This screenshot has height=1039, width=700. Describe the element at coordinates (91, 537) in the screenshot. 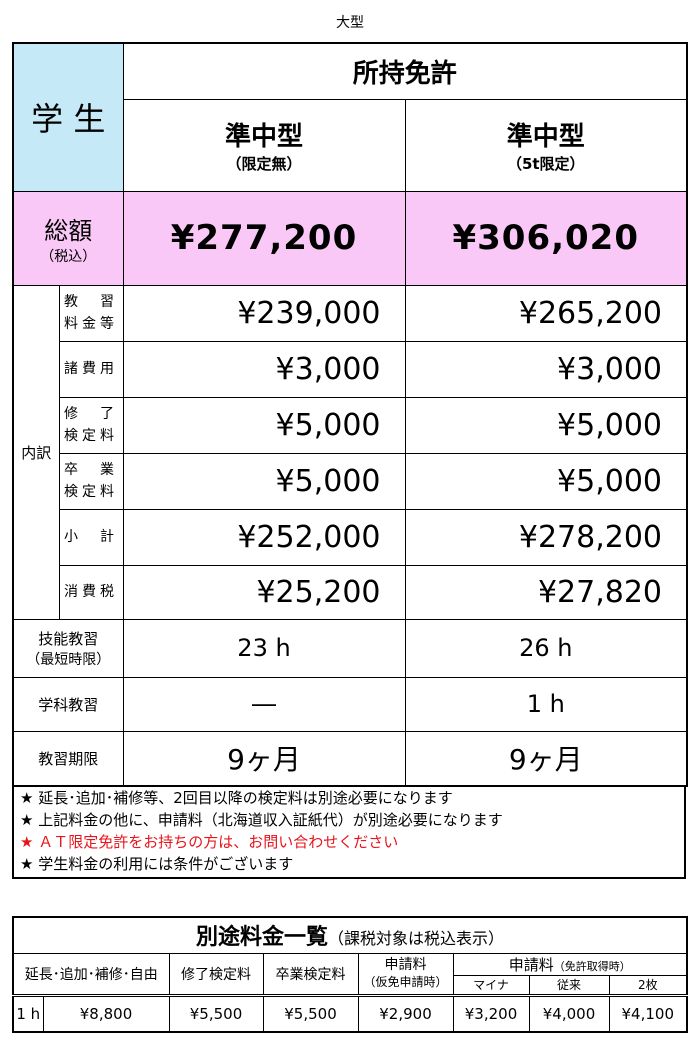

I see `breakdown-item-label: 小 計` at that location.